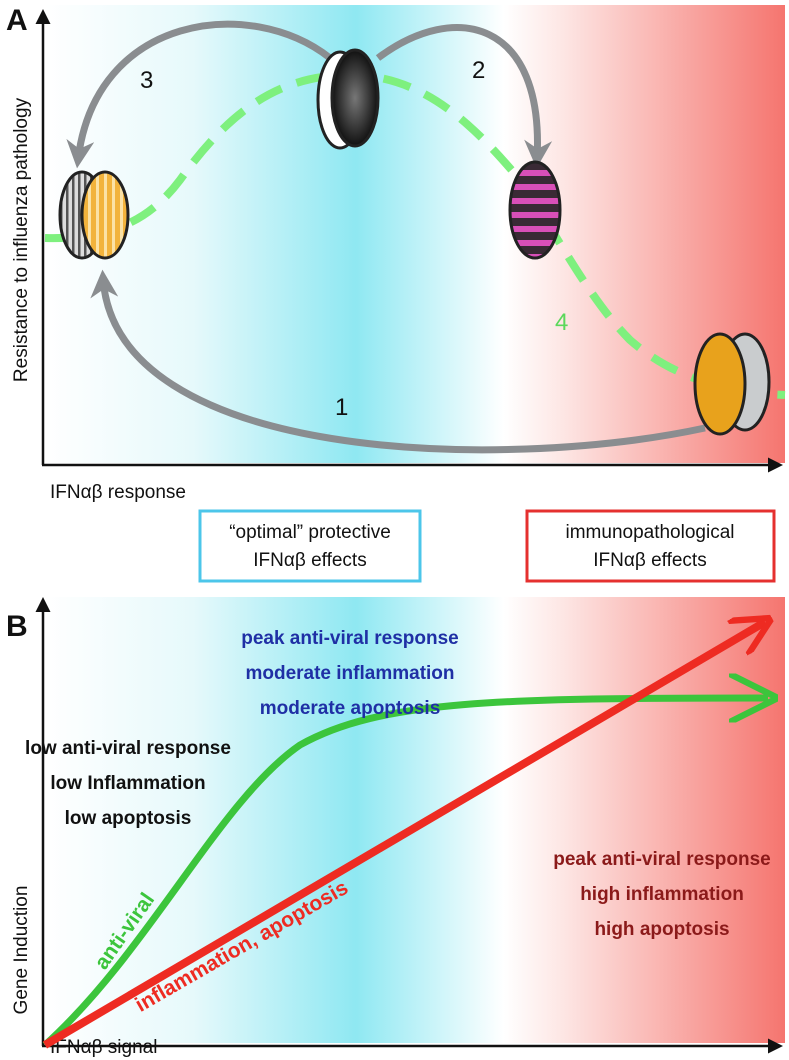 The width and height of the screenshot is (789, 1060). I want to click on annotation-line: high apoptosis, so click(661, 929).